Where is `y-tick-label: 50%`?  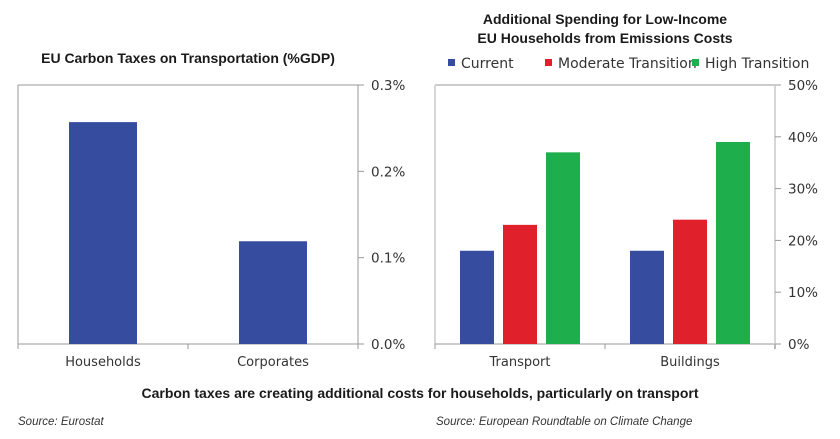
y-tick-label: 50% is located at coordinates (803, 86).